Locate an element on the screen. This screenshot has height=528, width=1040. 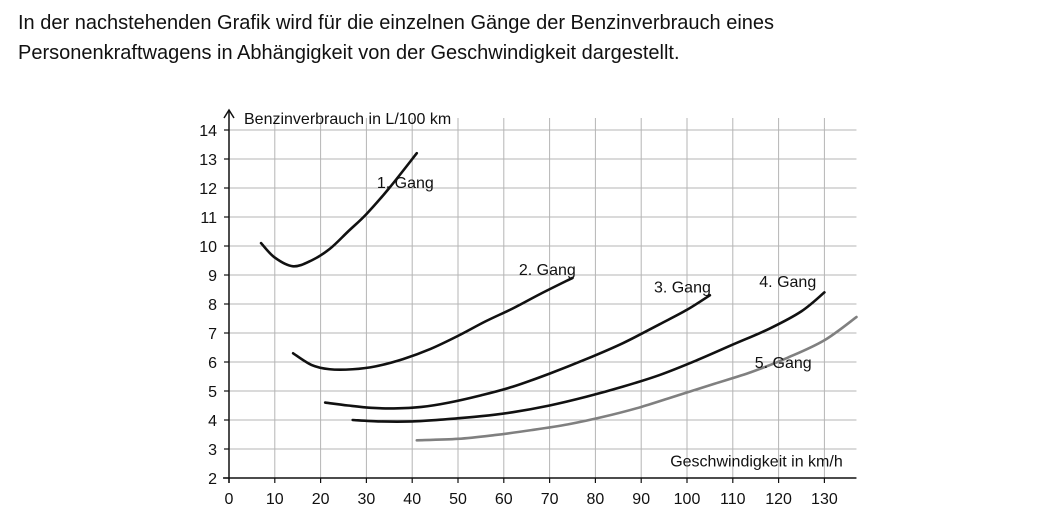
x-tick-label: 70 is located at coordinates (550, 499).